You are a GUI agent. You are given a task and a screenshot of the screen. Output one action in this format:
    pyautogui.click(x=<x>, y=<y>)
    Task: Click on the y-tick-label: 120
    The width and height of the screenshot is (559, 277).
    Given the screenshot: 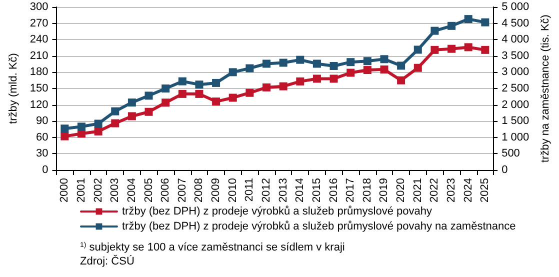 What is the action you would take?
    pyautogui.click(x=39, y=104)
    